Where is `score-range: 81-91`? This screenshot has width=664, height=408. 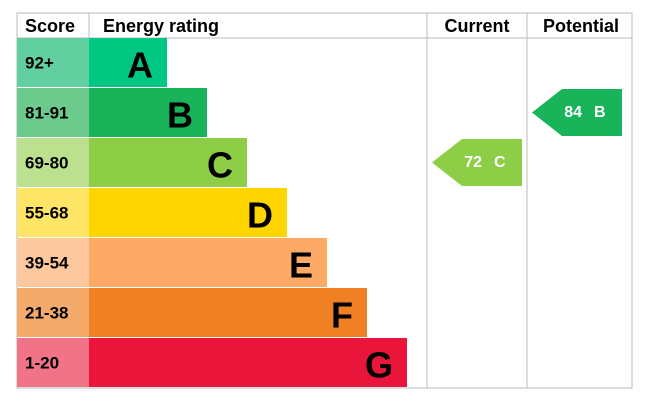
score-range: 81-91 is located at coordinates (46, 113).